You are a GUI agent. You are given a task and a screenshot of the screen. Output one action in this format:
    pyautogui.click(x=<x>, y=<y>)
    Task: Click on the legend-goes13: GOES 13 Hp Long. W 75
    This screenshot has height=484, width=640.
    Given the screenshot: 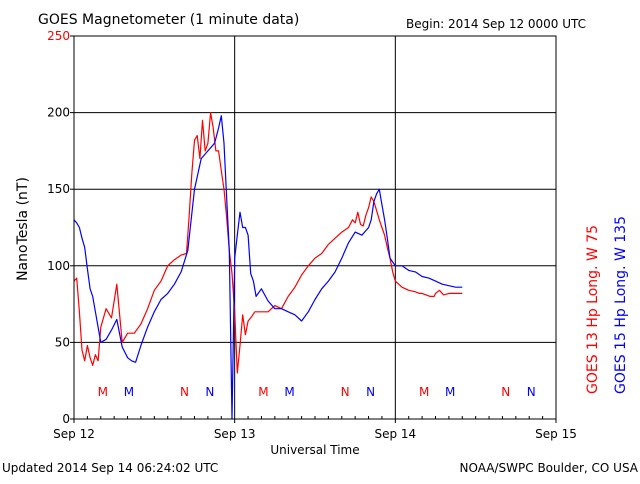 What is the action you would take?
    pyautogui.click(x=593, y=309)
    